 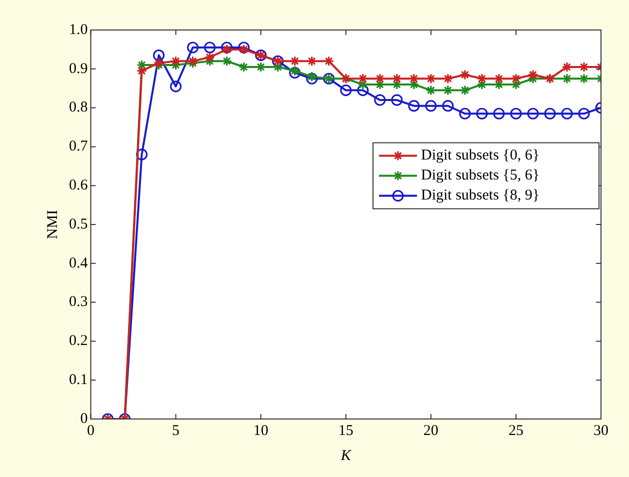 I want to click on y-tick-label: 0.4, so click(x=78, y=263).